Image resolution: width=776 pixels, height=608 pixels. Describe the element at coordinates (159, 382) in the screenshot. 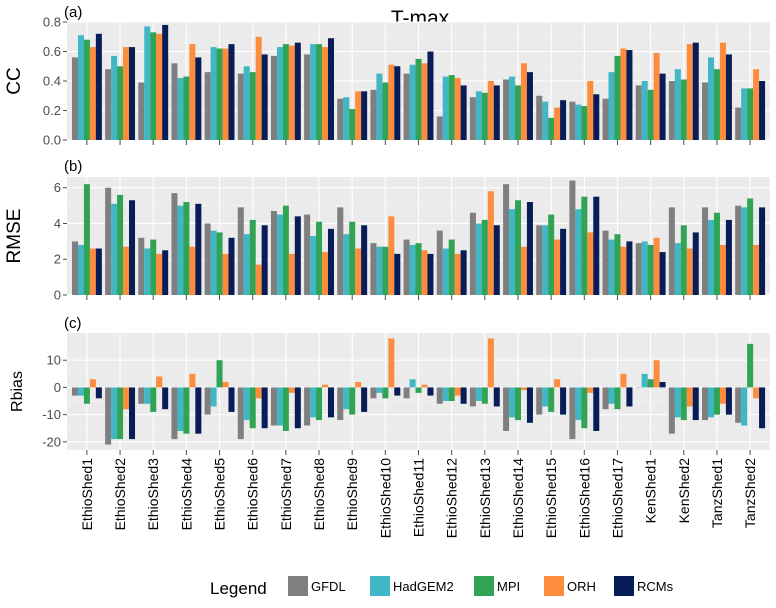

I see `bar-orh-ethioshed3` at that location.